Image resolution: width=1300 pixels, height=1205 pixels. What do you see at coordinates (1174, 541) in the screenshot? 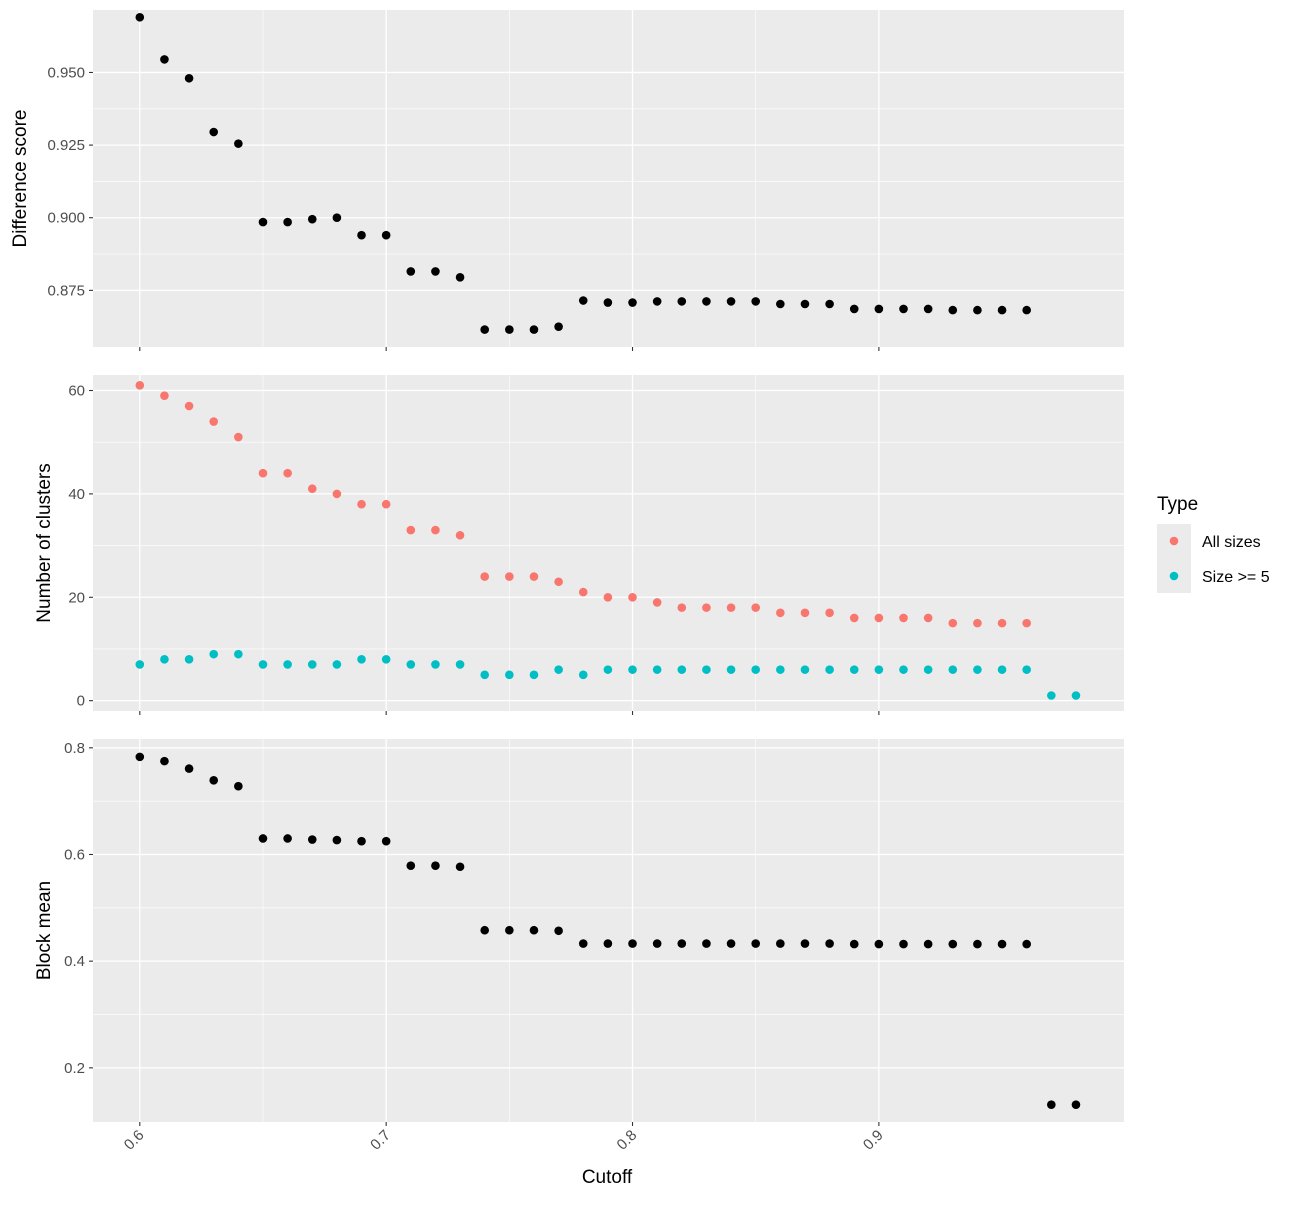
I see `legend-key-all-sizes` at bounding box center [1174, 541].